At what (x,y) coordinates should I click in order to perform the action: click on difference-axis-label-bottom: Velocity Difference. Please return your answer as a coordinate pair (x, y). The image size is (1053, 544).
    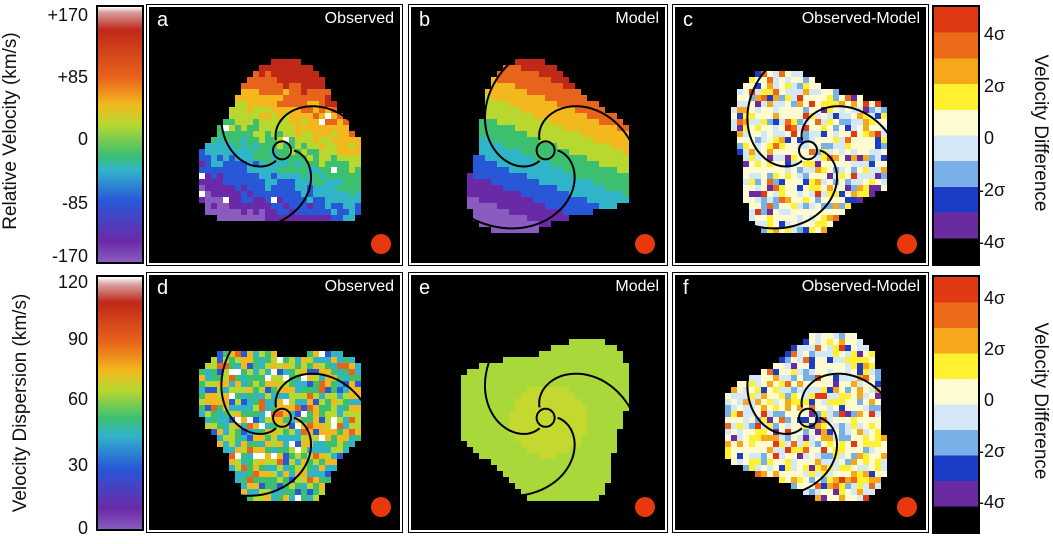
    Looking at the image, I should click on (1040, 401).